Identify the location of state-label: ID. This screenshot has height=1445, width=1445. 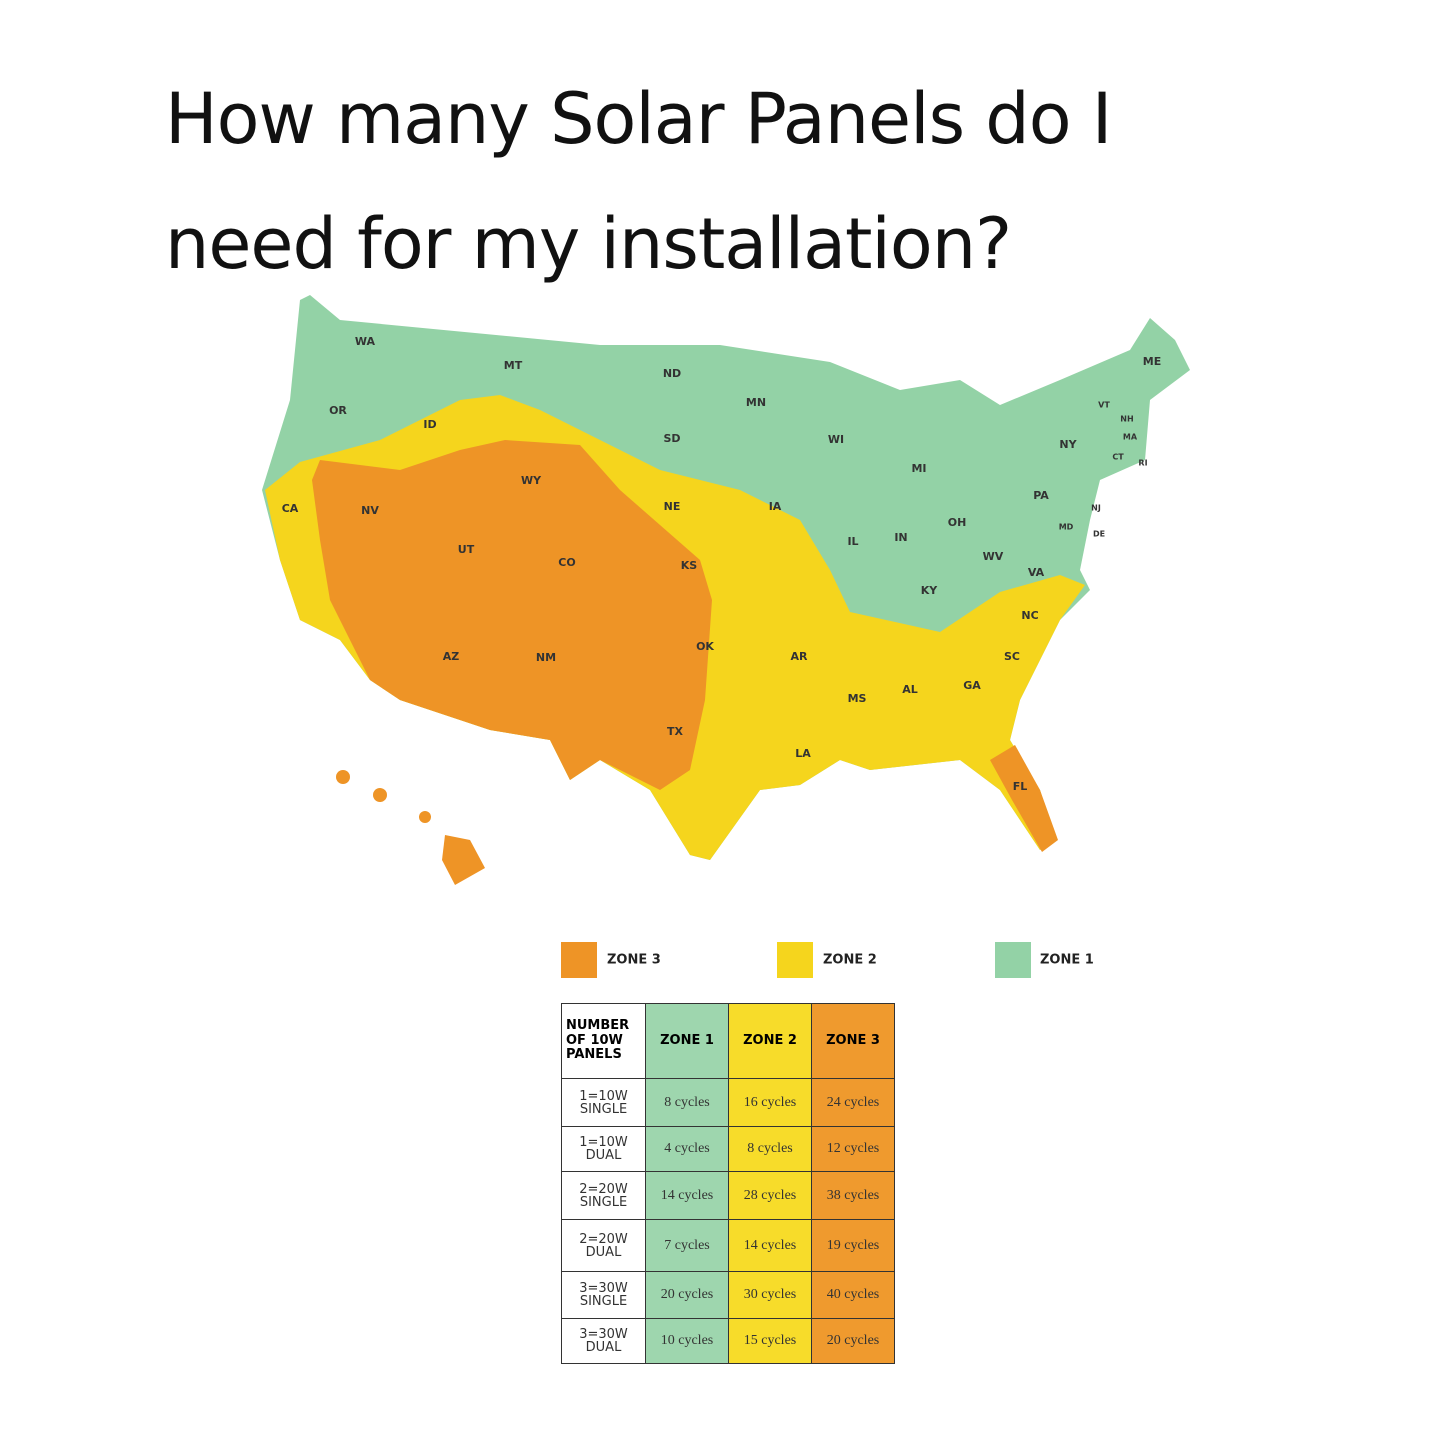
(429, 424).